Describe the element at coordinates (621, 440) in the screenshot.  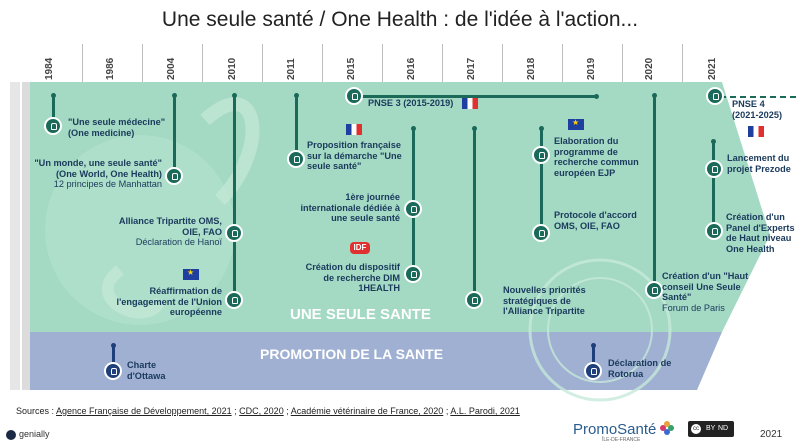
I see `promosante-subtitle: ÎLE-DE-FRANCE` at that location.